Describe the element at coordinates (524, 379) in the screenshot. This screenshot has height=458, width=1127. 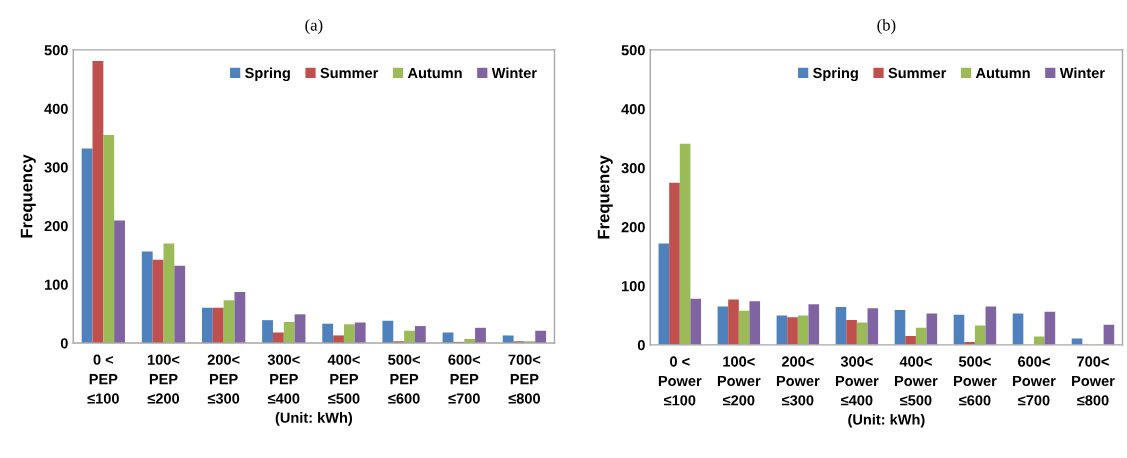
I see `x-tick-label: 700< PEP ≤800` at that location.